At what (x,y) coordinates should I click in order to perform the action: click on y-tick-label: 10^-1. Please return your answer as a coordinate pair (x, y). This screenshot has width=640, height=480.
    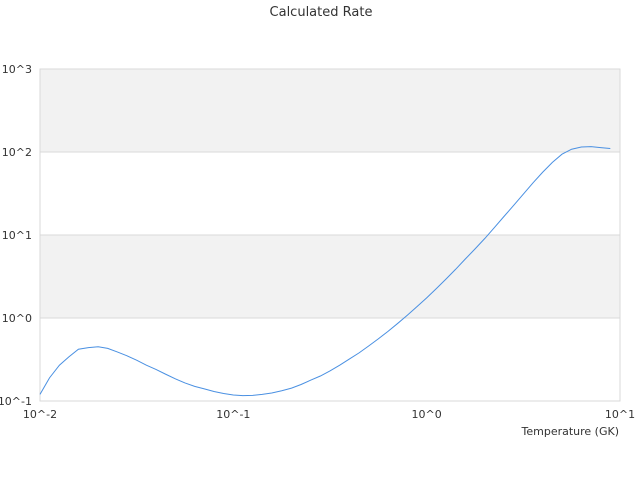
    Looking at the image, I should click on (16, 401).